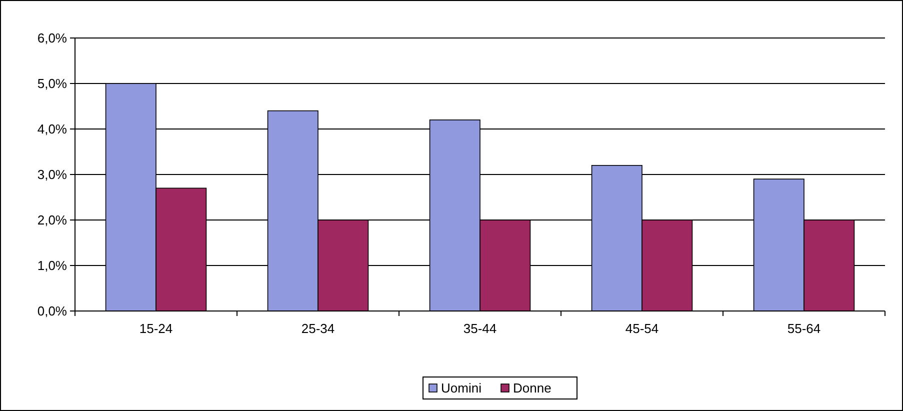 The image size is (903, 411). Describe the element at coordinates (52, 174) in the screenshot. I see `y-tick-label: 3,0%` at that location.